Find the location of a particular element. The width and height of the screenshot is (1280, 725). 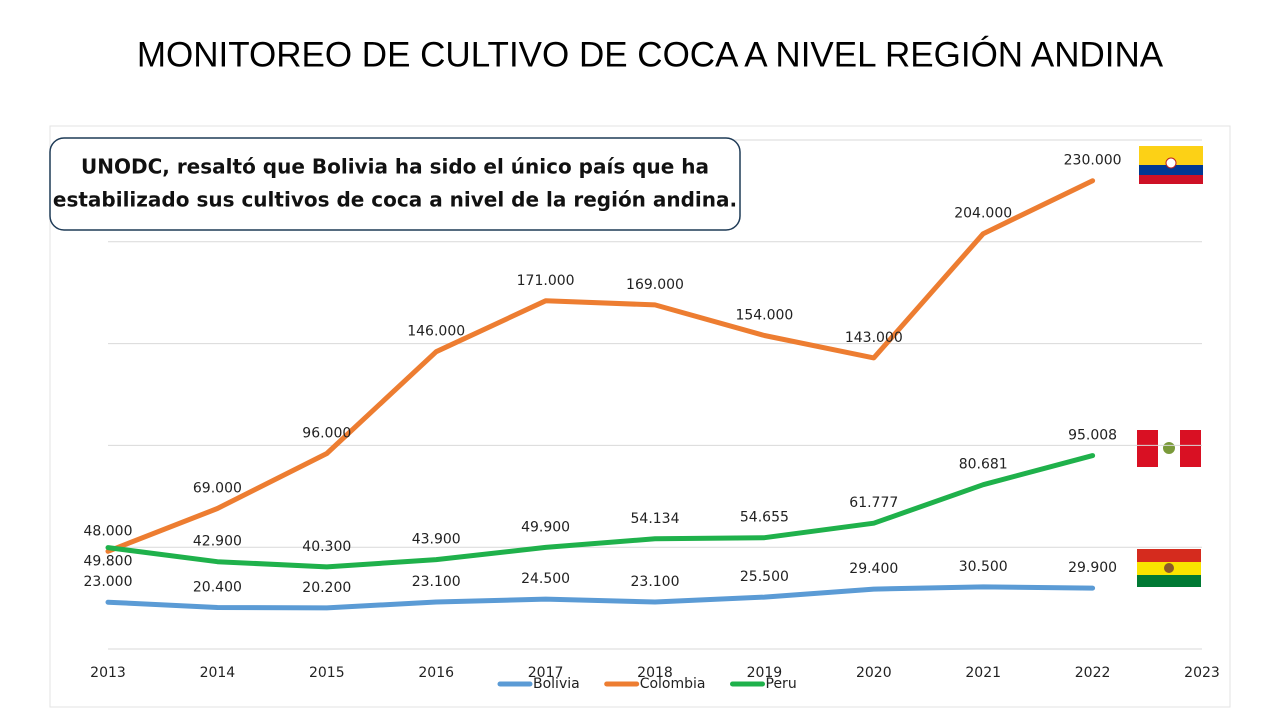

data-label: 69.000 is located at coordinates (217, 489).